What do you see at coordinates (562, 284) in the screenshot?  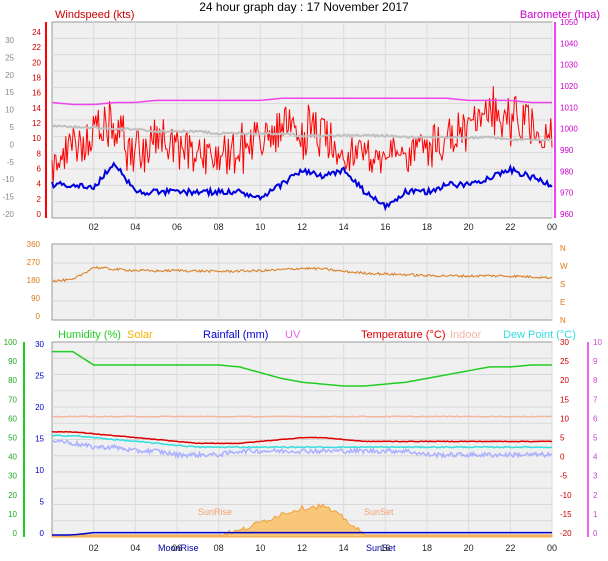 I see `compass-tick: S` at bounding box center [562, 284].